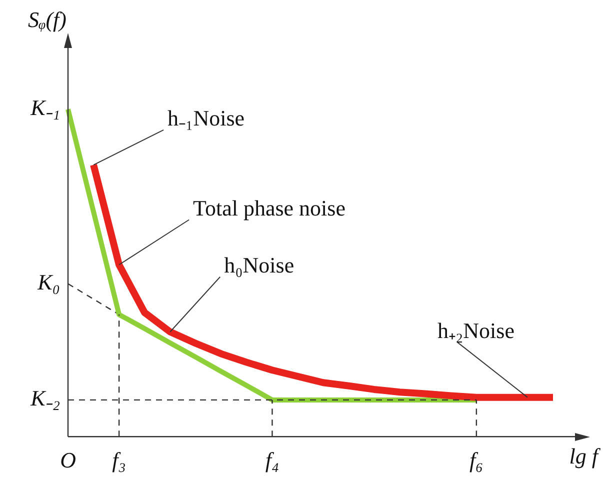 The width and height of the screenshot is (603, 497). Describe the element at coordinates (45, 398) in the screenshot. I see `ref-line-label: K₋₂` at that location.